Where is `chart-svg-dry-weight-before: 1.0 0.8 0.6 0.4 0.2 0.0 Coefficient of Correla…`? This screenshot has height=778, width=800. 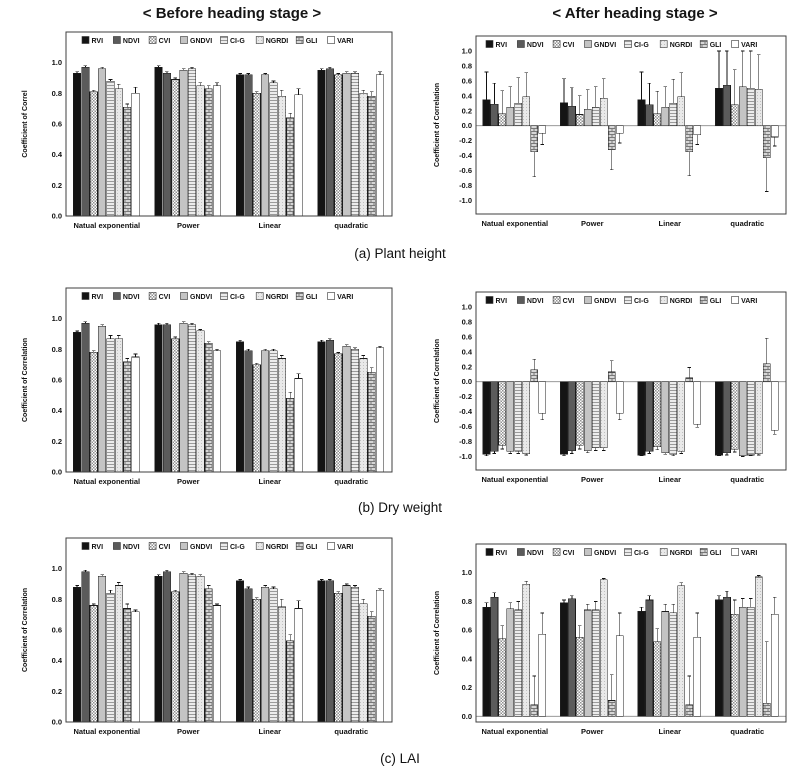
chart-svg-dry-weight-before: 1.0 0.8 0.6 0.4 0.2 0.0 Coefficient of Correla… is located at coordinates (207, 386).